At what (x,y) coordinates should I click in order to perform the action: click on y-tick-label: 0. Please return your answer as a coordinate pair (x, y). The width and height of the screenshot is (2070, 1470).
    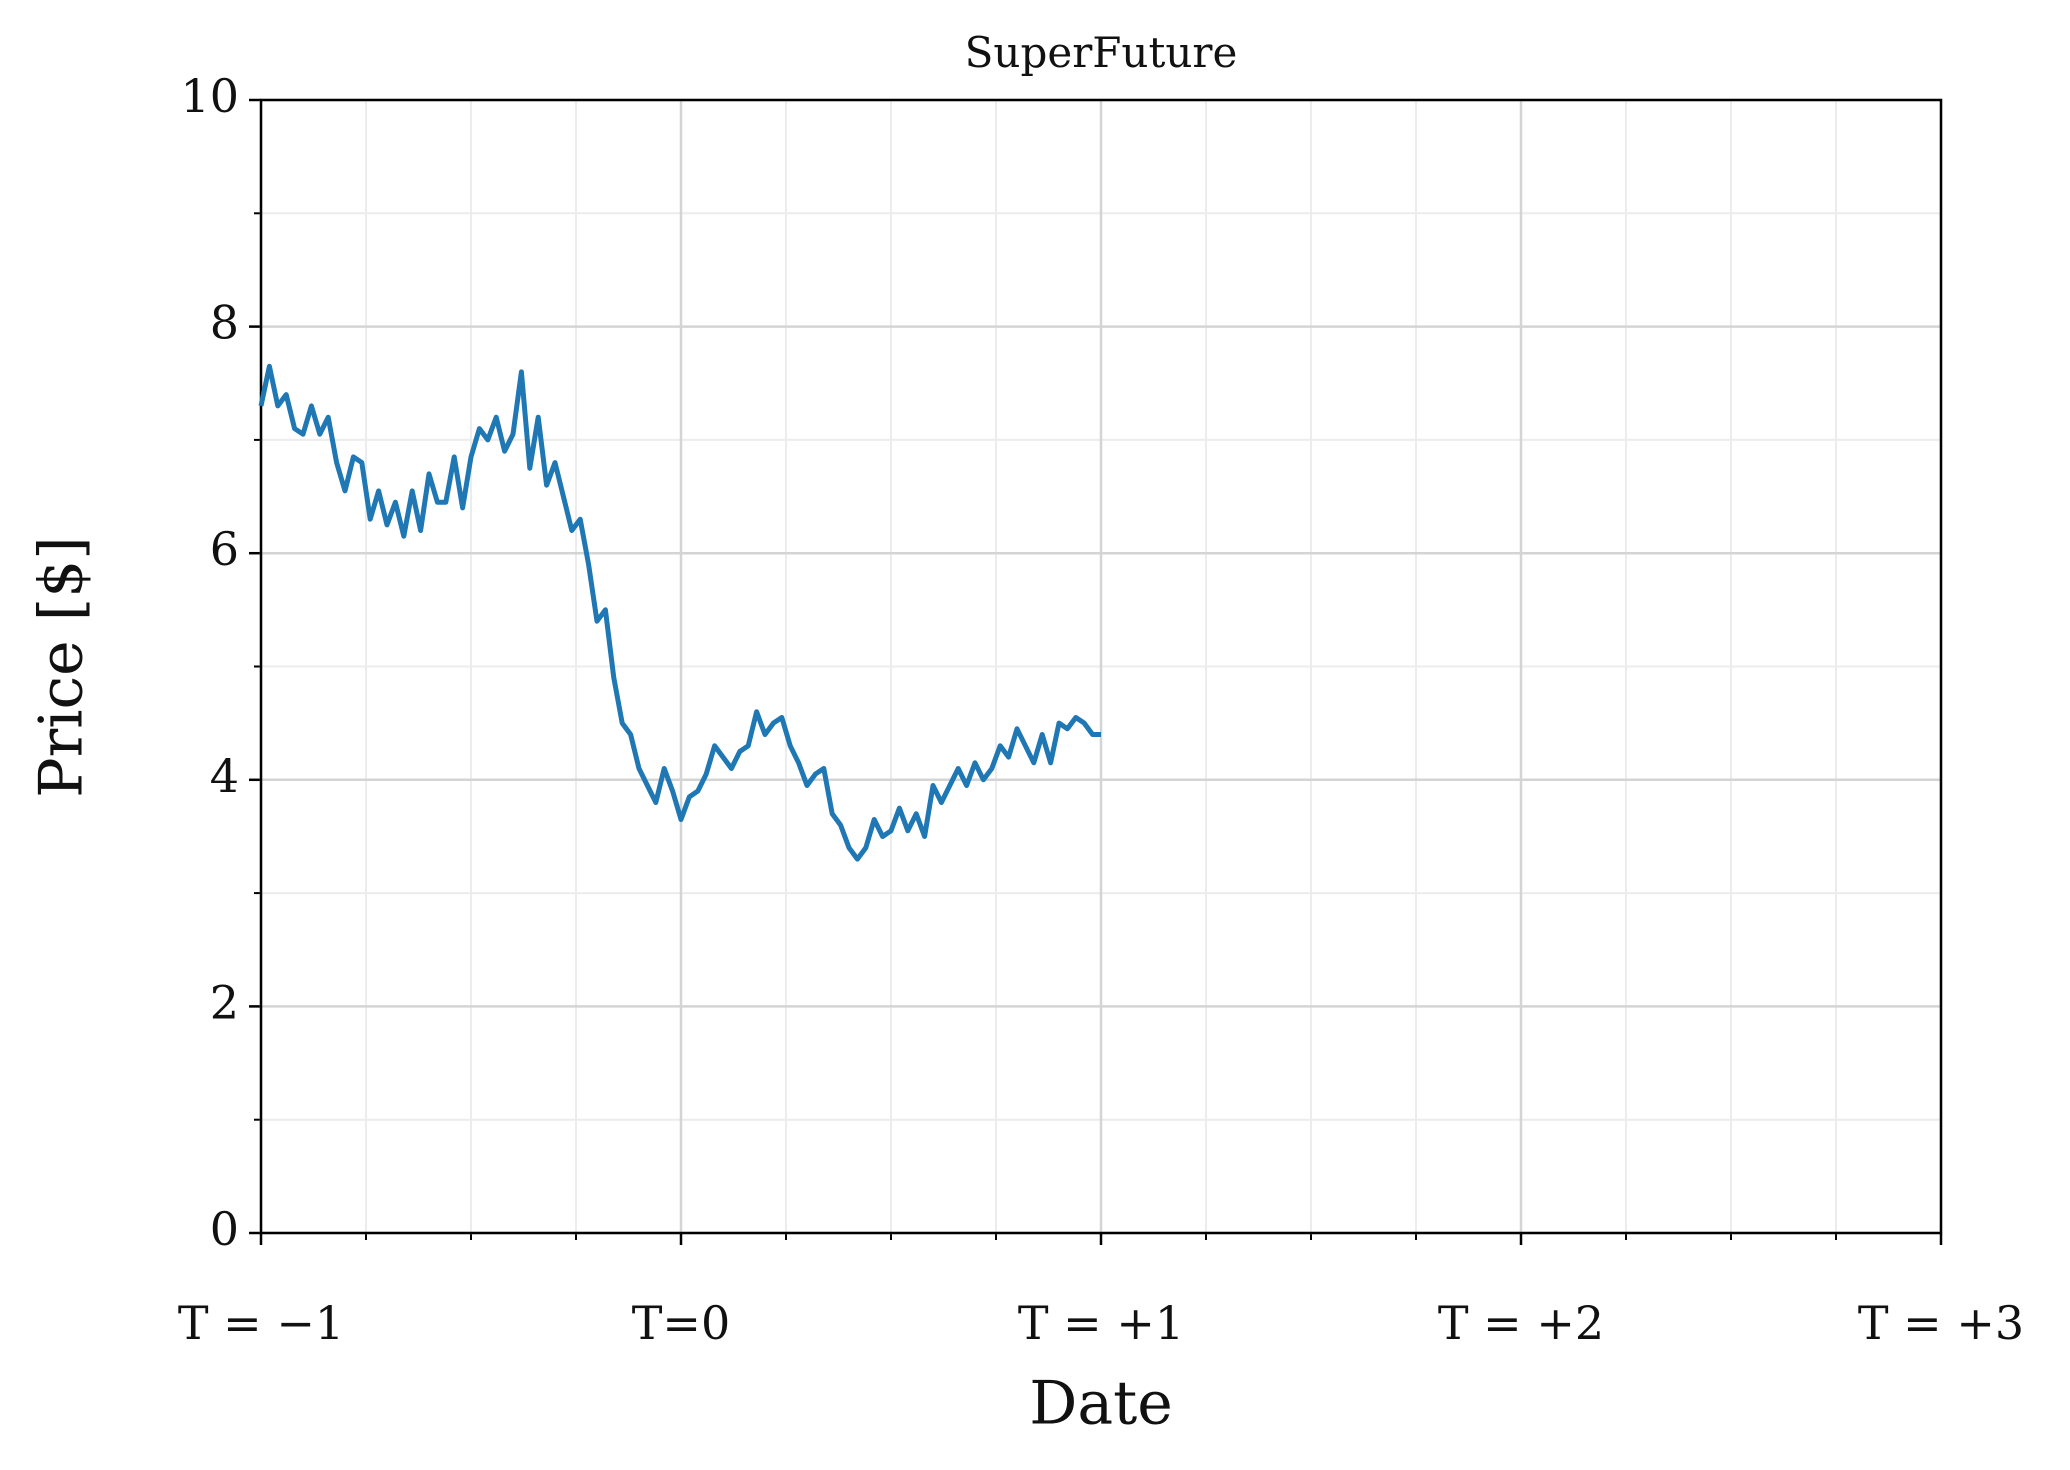
    Looking at the image, I should click on (224, 1229).